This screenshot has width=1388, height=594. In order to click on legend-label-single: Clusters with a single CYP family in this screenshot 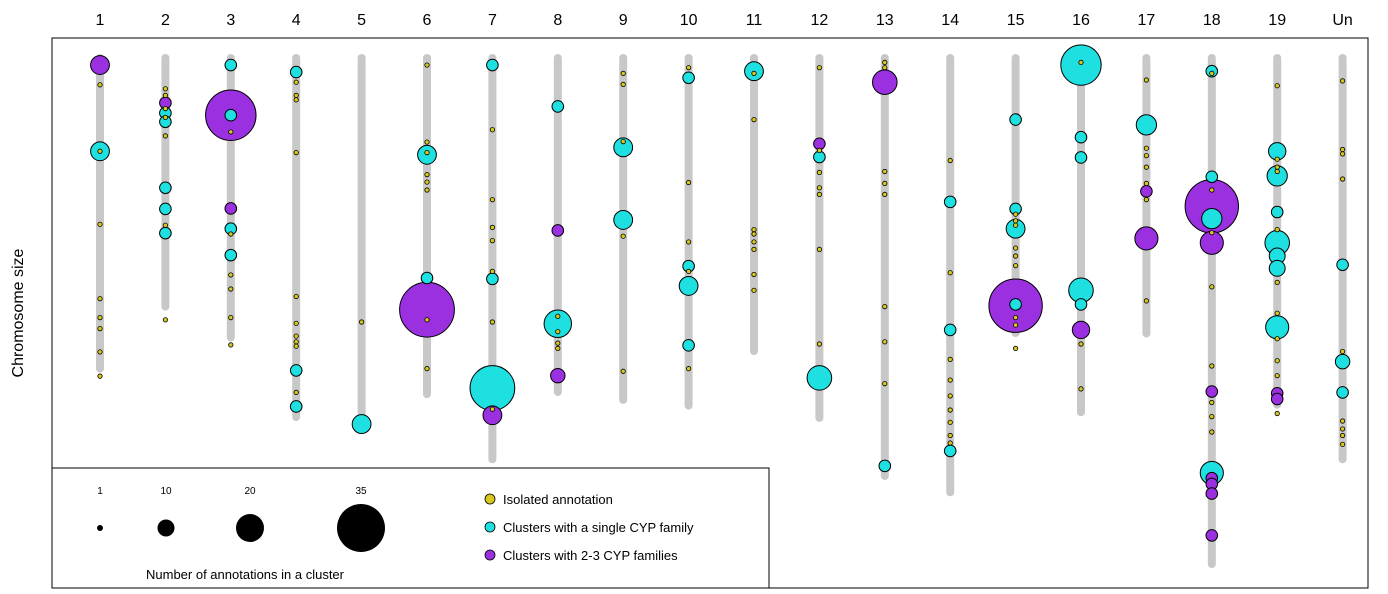, I will do `click(598, 527)`.